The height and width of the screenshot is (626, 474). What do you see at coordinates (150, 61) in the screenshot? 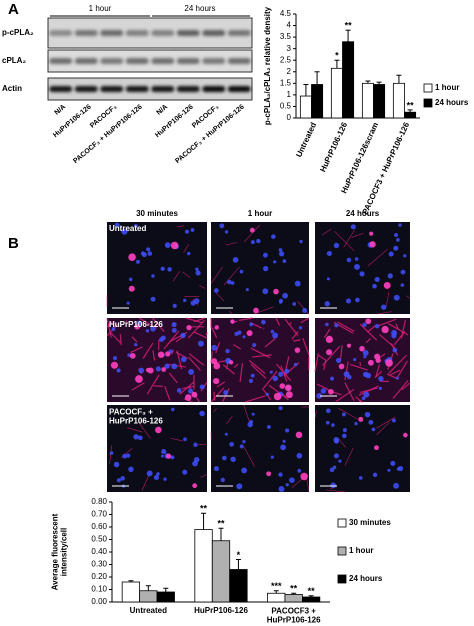
I see `blot-strip` at bounding box center [150, 61].